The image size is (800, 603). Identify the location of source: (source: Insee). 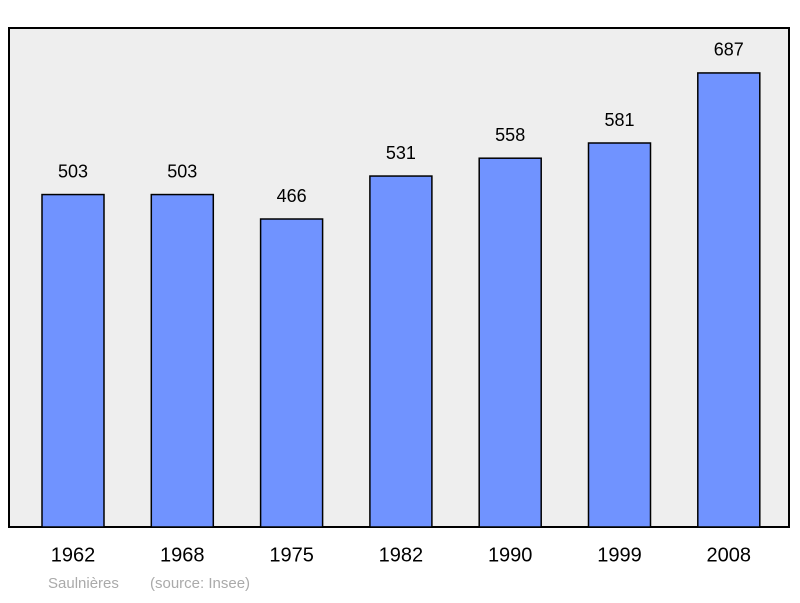
(200, 583).